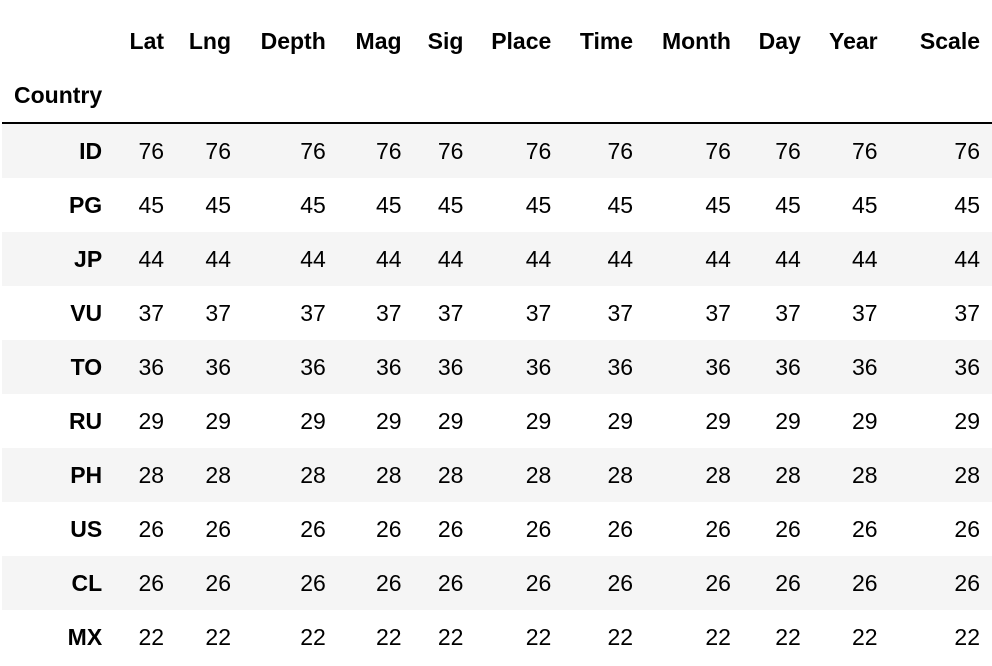 This screenshot has height=666, width=992. What do you see at coordinates (91, 150) in the screenshot?
I see `row-index-label: ID` at bounding box center [91, 150].